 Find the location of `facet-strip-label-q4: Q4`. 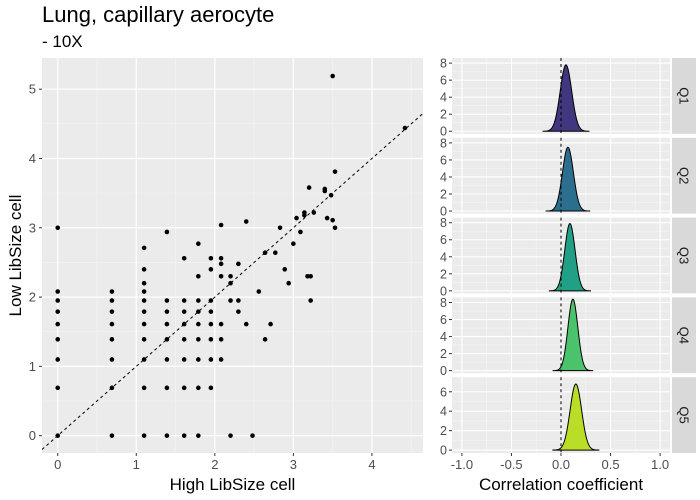

facet-strip-label-q4: Q4 is located at coordinates (684, 335).